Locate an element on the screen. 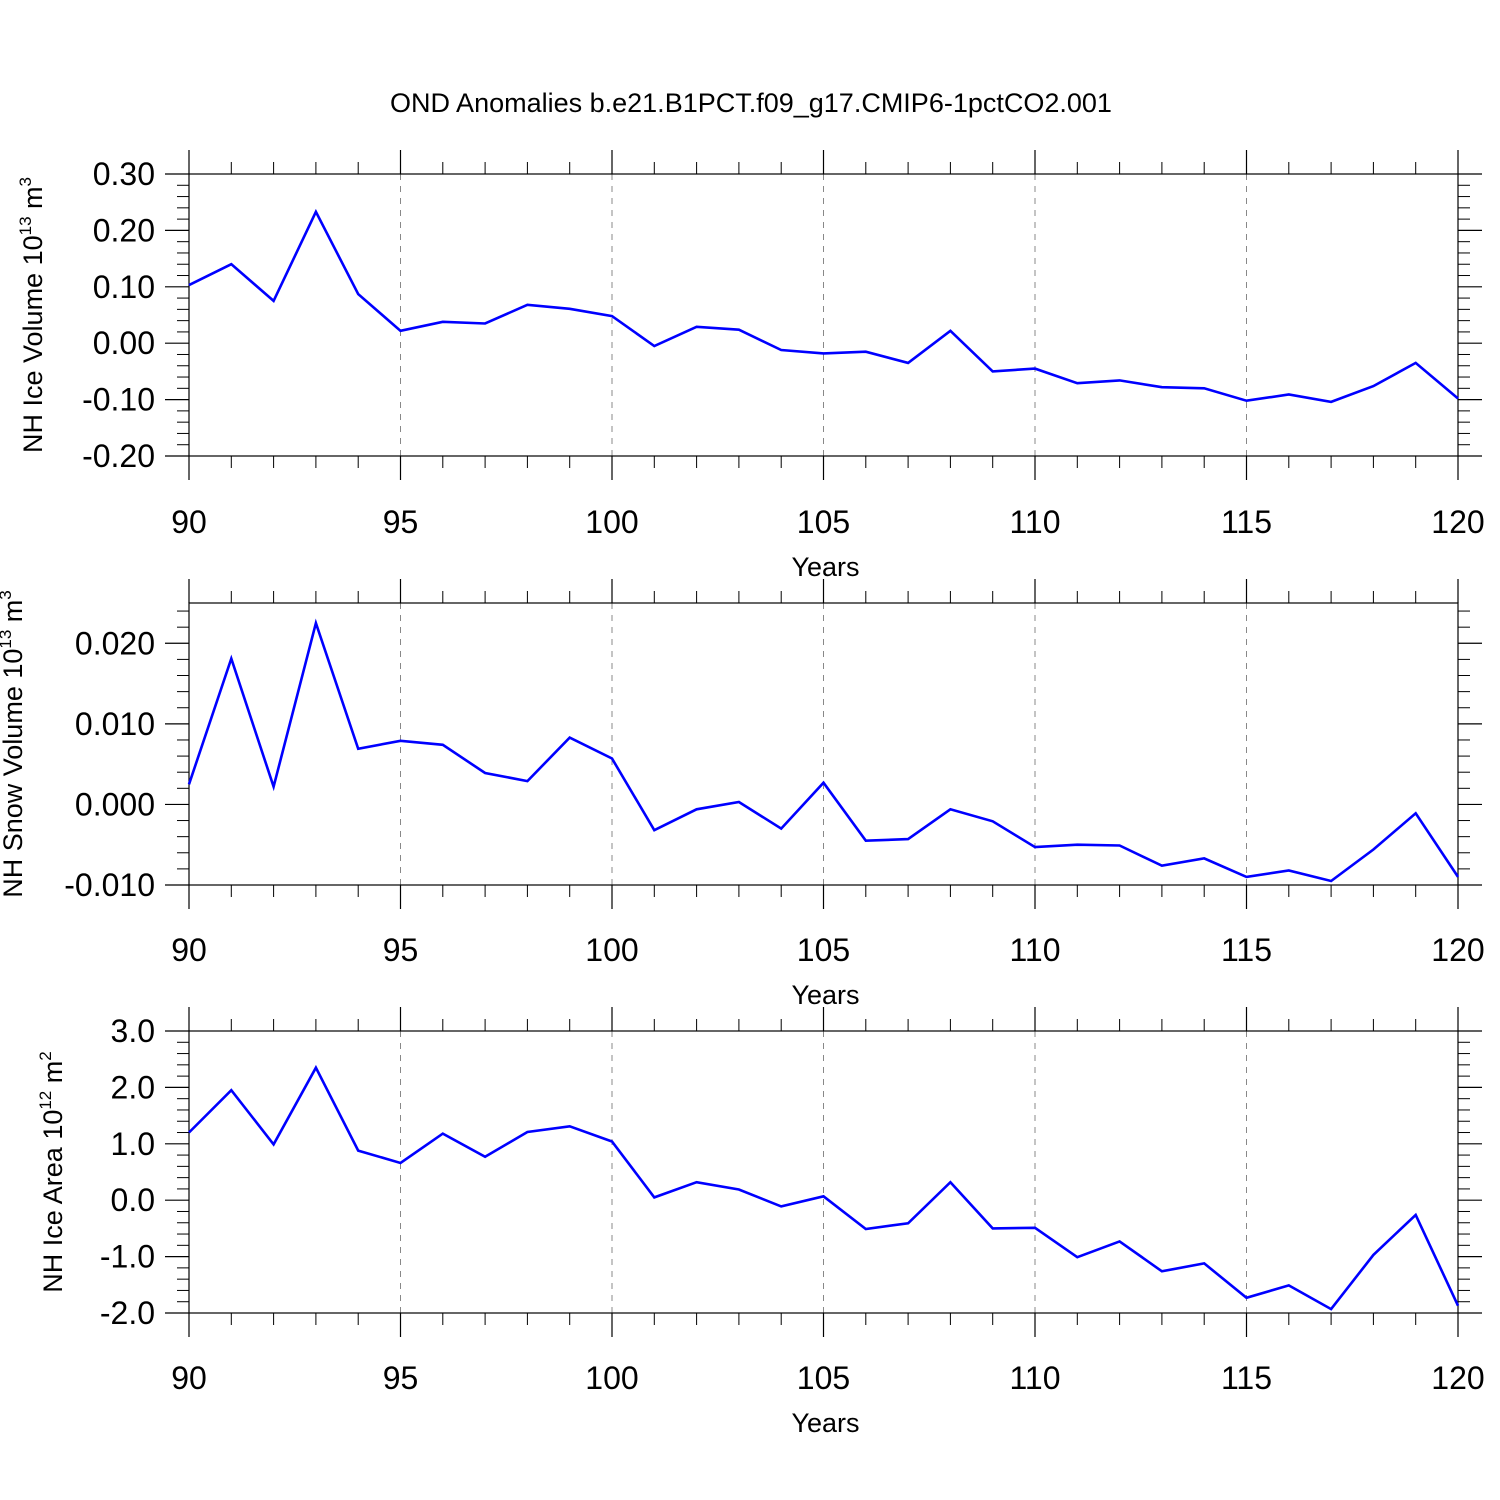 The image size is (1500, 1500). y-tick-label: 0.010 is located at coordinates (115, 724).